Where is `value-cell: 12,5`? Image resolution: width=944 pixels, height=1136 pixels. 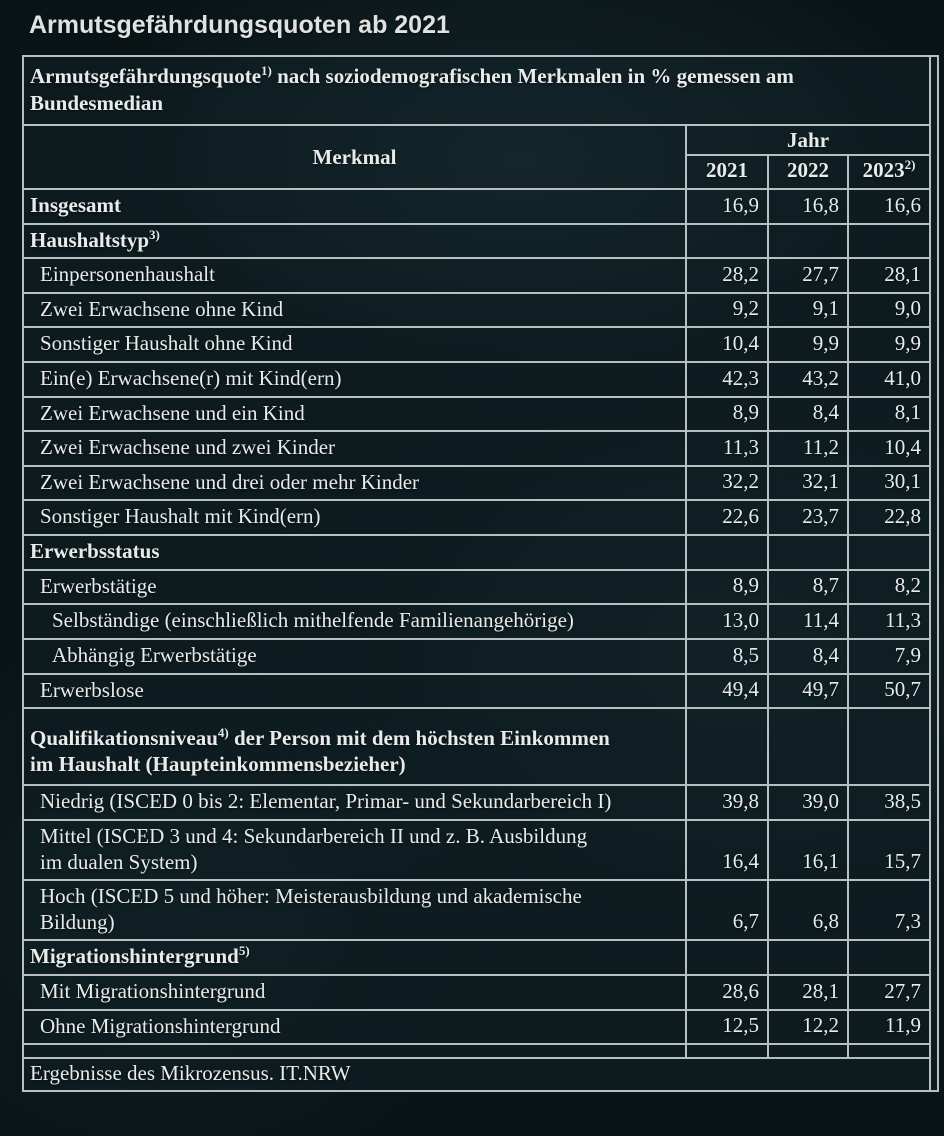
value-cell: 12,5 is located at coordinates (726, 1026).